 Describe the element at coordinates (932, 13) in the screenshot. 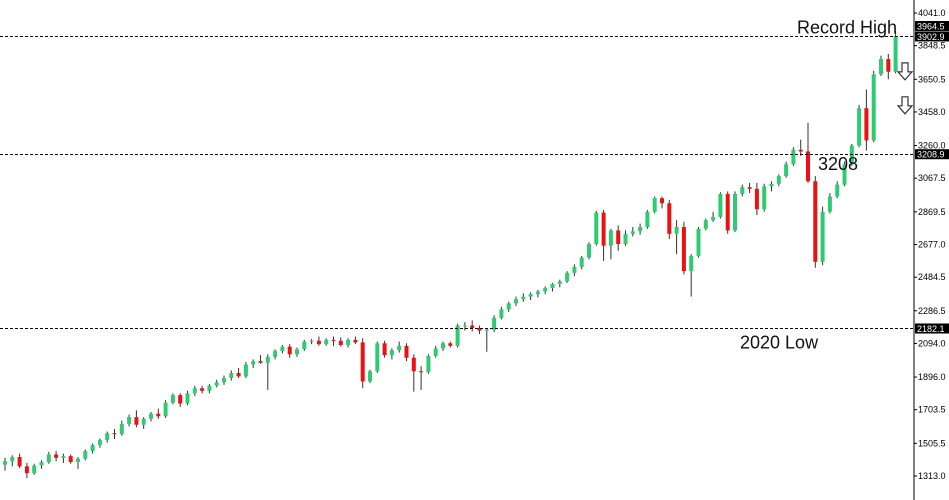

I see `axis-tick-label: 4041.0` at that location.